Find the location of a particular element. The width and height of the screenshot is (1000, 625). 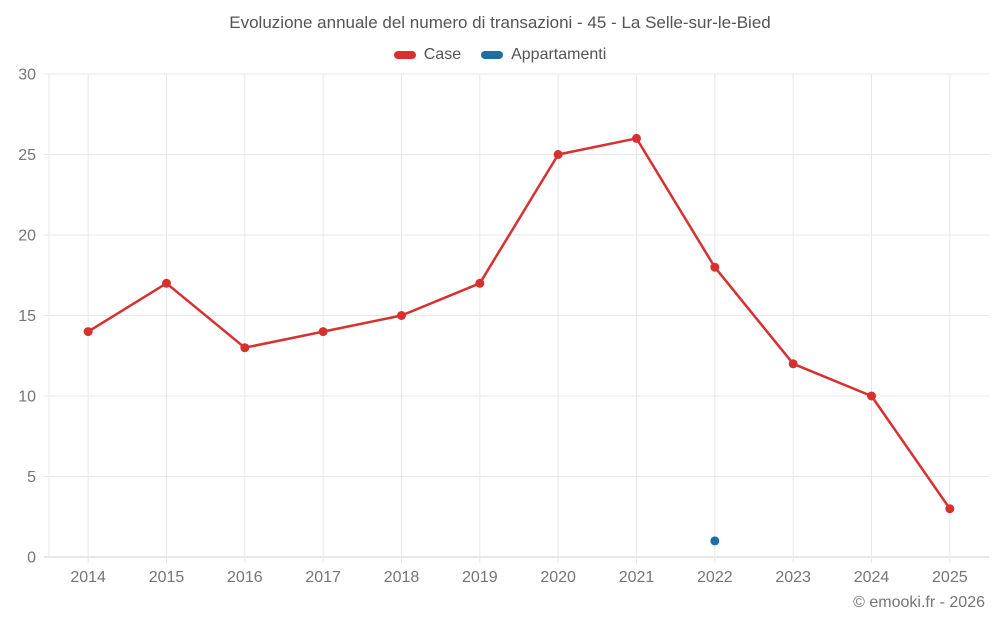

x-axis-tick-label: 2017 is located at coordinates (323, 577).